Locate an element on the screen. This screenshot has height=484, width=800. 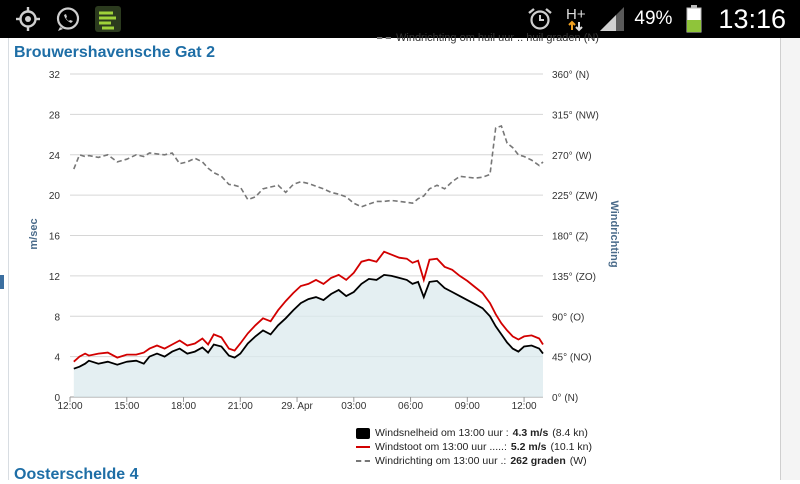
battery-percentage: 49% is located at coordinates (653, 18).